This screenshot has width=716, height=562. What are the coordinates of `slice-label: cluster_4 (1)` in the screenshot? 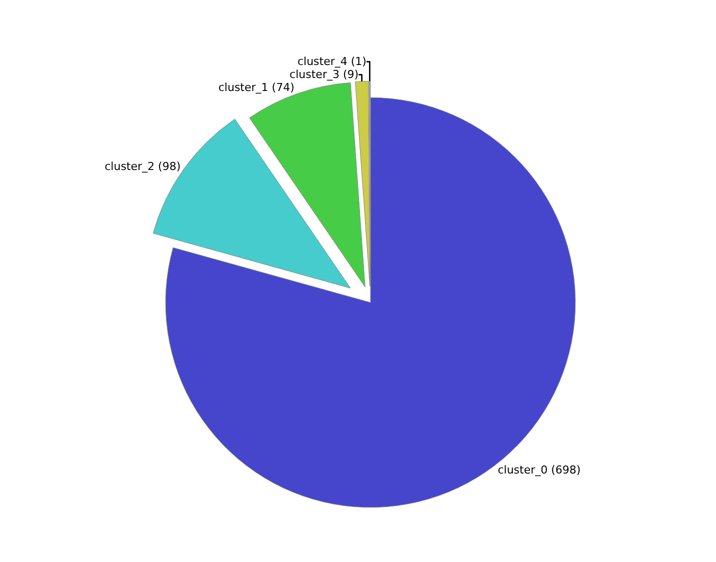 It's located at (331, 61).